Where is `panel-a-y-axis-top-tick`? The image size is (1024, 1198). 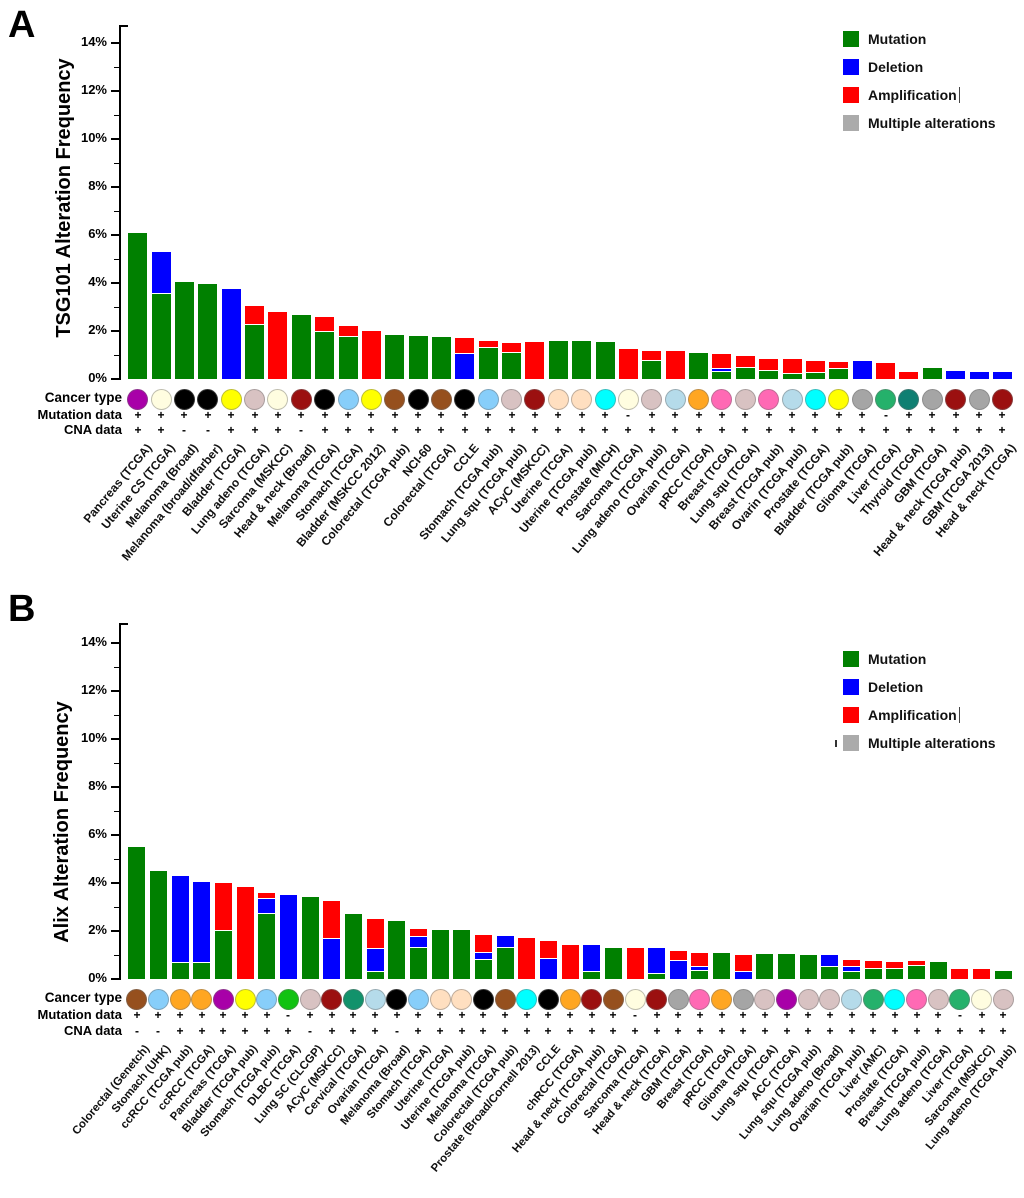
panel-a-y-axis-top-tick is located at coordinates (123, 26).